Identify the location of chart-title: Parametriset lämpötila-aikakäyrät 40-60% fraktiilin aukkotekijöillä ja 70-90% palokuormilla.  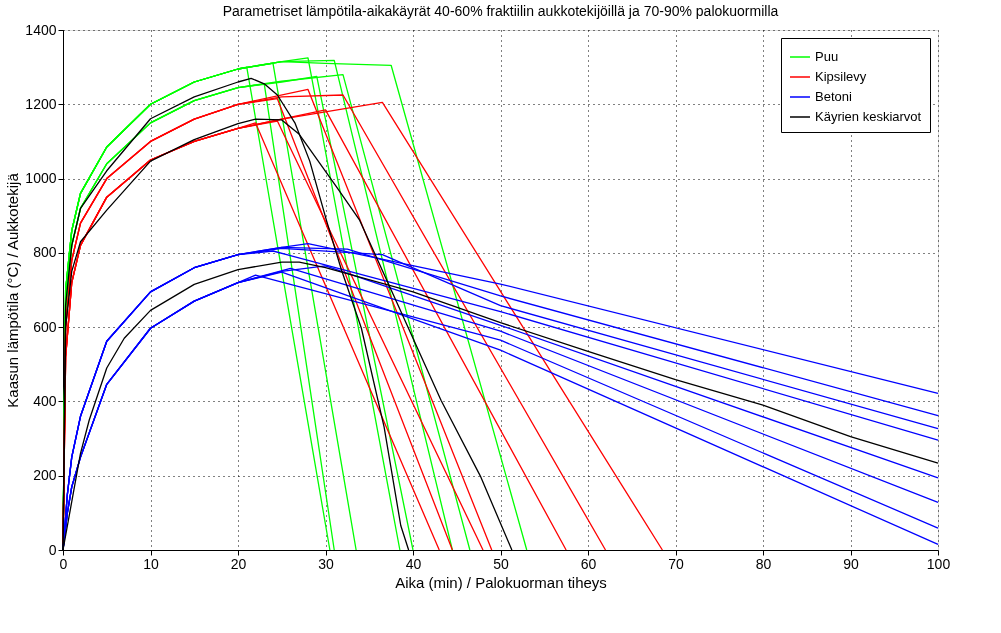
(500, 11).